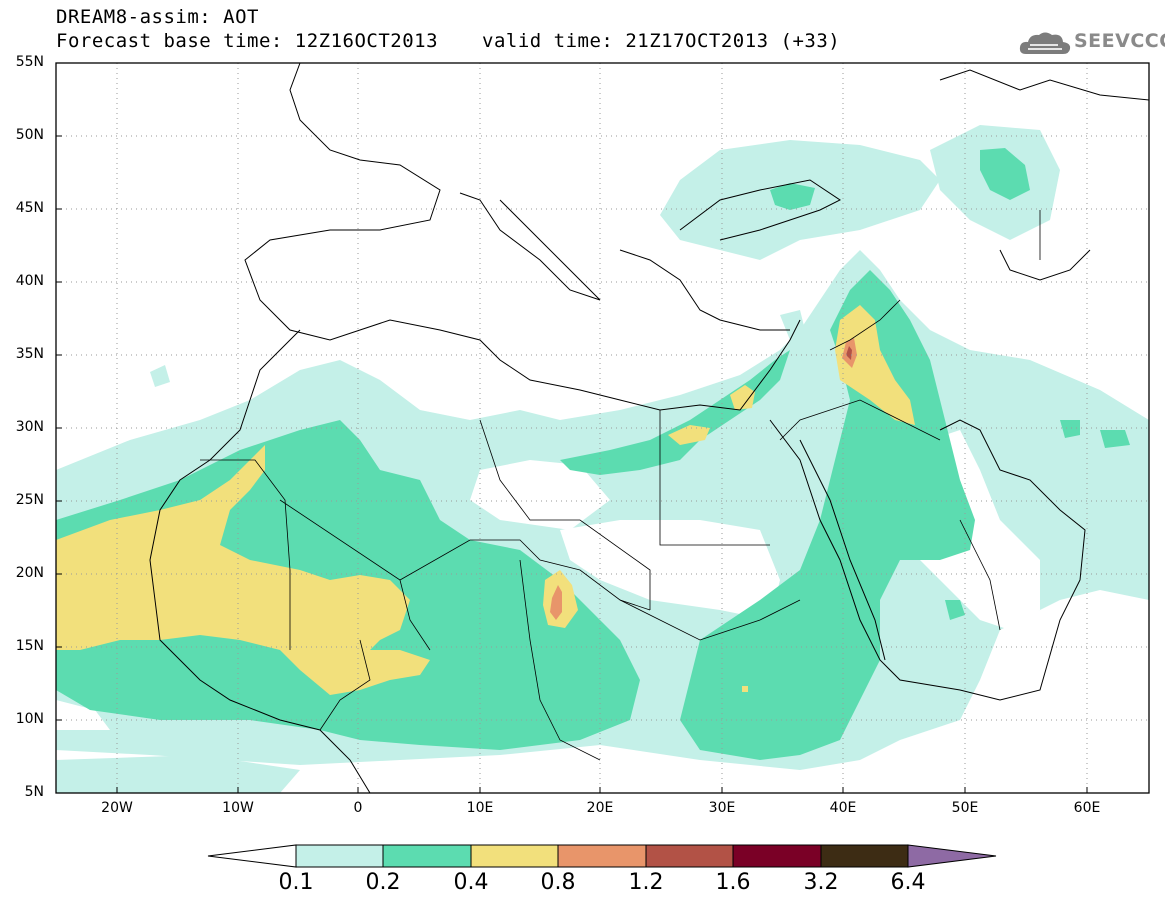  What do you see at coordinates (252, 856) in the screenshot?
I see `colorbar-under` at bounding box center [252, 856].